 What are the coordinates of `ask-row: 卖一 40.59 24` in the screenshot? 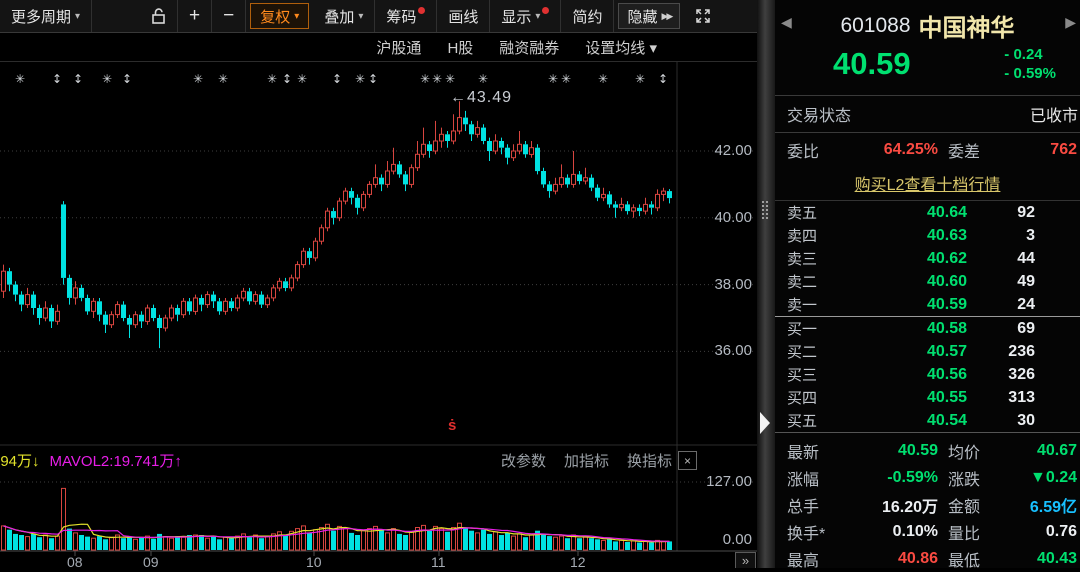 It's located at (927, 304).